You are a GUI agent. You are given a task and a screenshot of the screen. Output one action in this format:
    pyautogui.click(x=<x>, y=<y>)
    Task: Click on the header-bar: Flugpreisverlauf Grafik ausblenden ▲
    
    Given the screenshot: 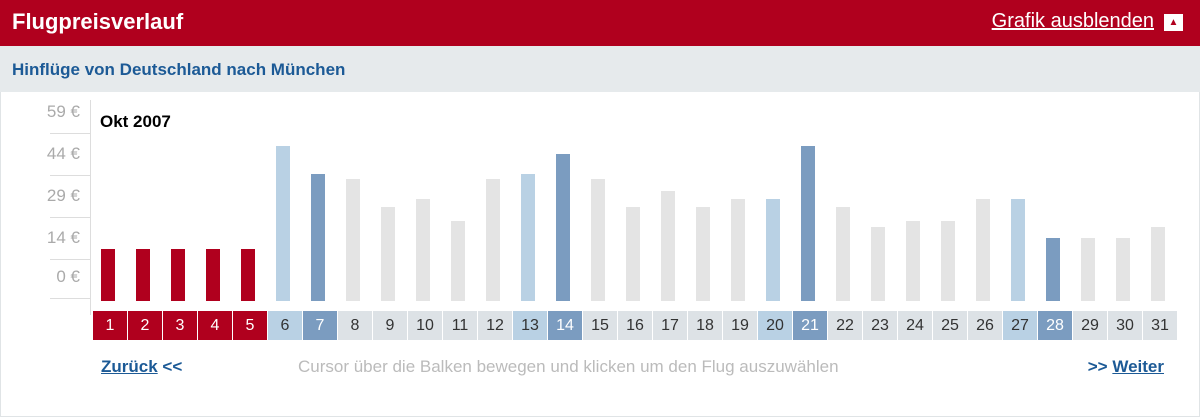 What is the action you would take?
    pyautogui.click(x=600, y=23)
    